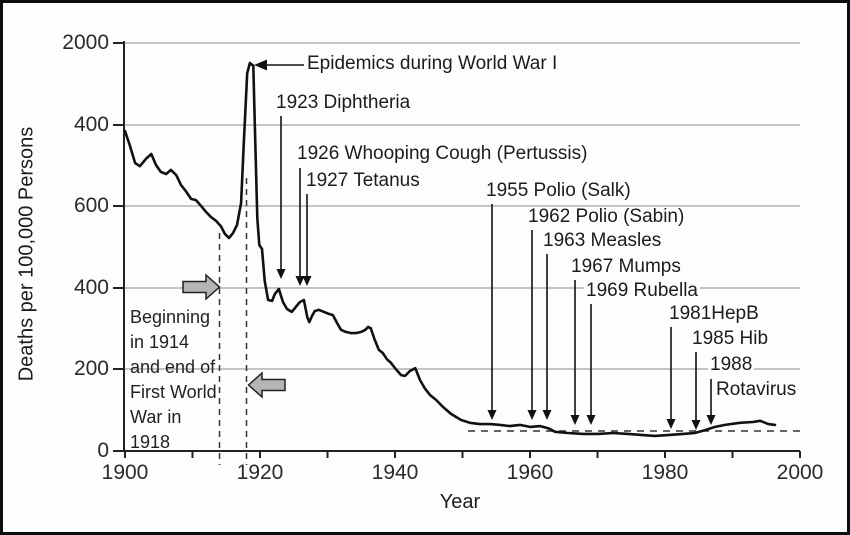 Image resolution: width=850 pixels, height=535 pixels. Describe the element at coordinates (731, 364) in the screenshot. I see `annotation-label: 1988` at that location.